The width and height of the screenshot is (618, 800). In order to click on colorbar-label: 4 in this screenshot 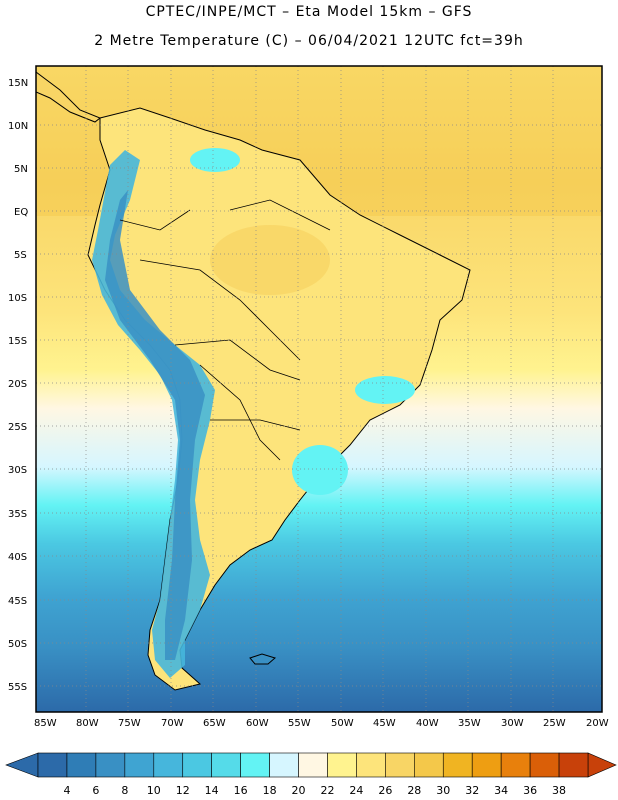, I will do `click(66, 790)`.